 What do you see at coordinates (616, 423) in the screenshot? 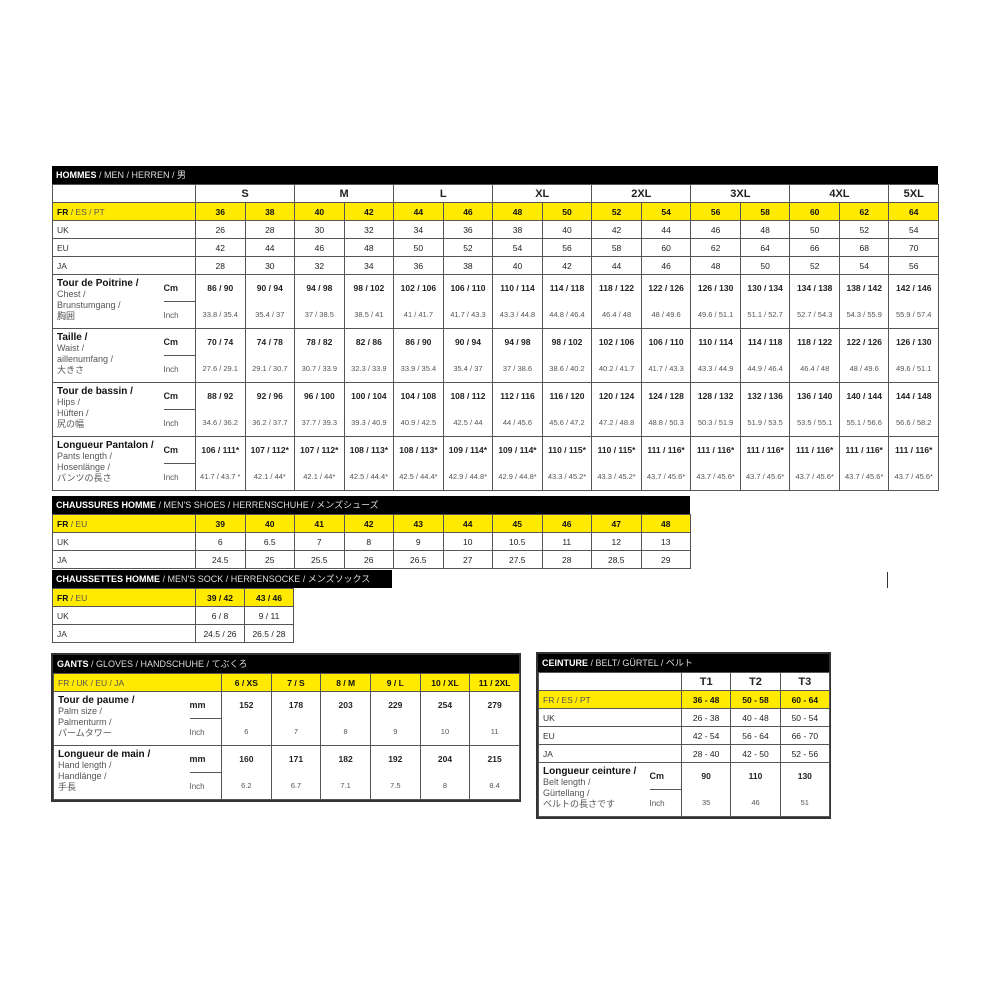
I see `measure-cell: 47.2 / 48.8` at bounding box center [616, 423].